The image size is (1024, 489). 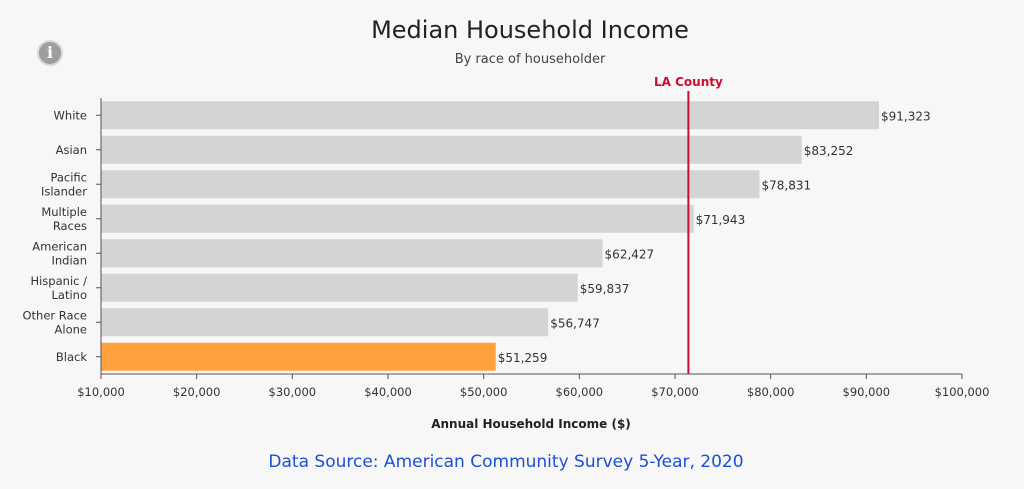 I want to click on category-label: Hispanic / Latino, so click(x=58, y=288).